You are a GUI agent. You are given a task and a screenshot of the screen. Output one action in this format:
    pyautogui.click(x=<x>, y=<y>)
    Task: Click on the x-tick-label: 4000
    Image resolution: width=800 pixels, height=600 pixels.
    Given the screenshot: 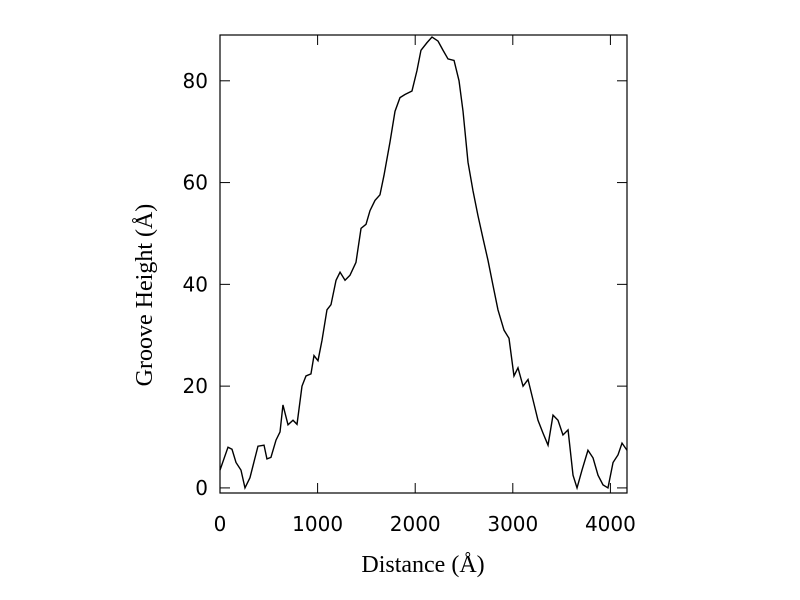 What is the action you would take?
    pyautogui.click(x=610, y=524)
    